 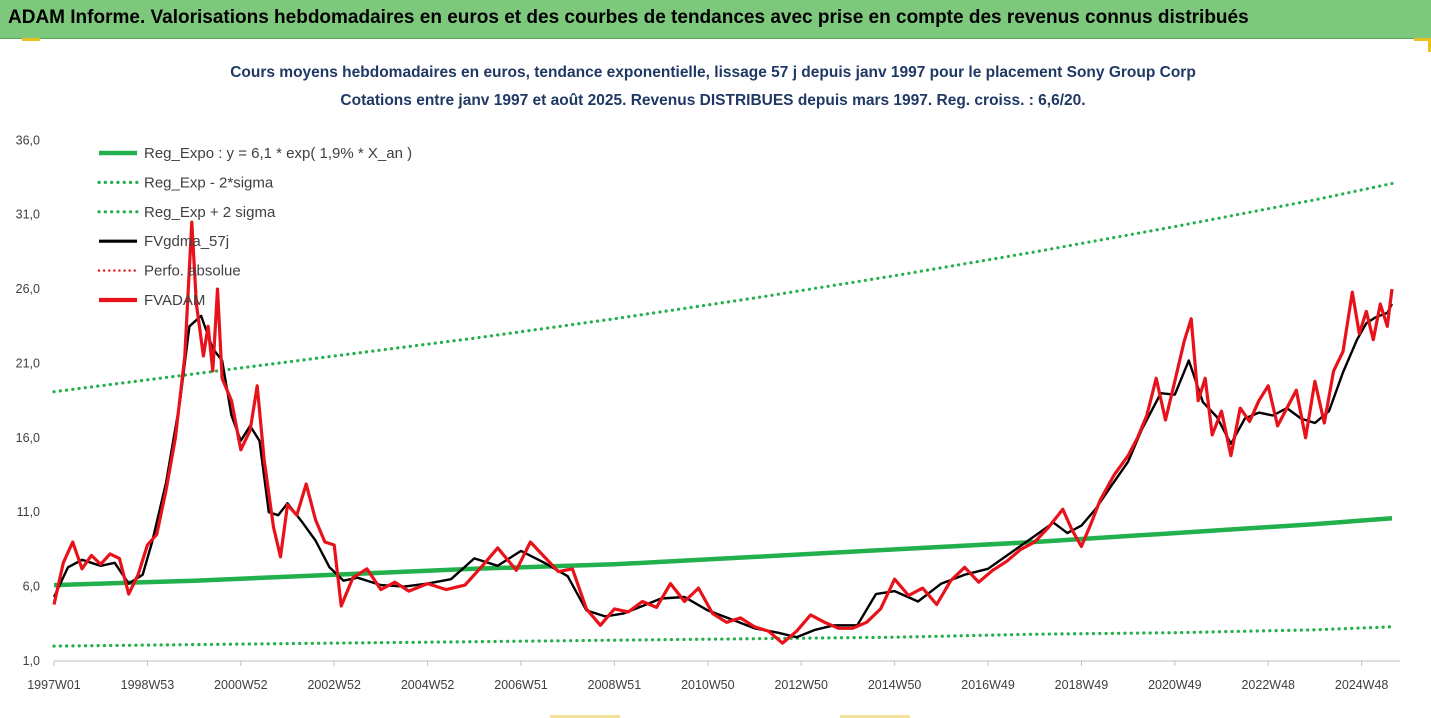 What do you see at coordinates (428, 685) in the screenshot?
I see `x-tick-label: 2004W52` at bounding box center [428, 685].